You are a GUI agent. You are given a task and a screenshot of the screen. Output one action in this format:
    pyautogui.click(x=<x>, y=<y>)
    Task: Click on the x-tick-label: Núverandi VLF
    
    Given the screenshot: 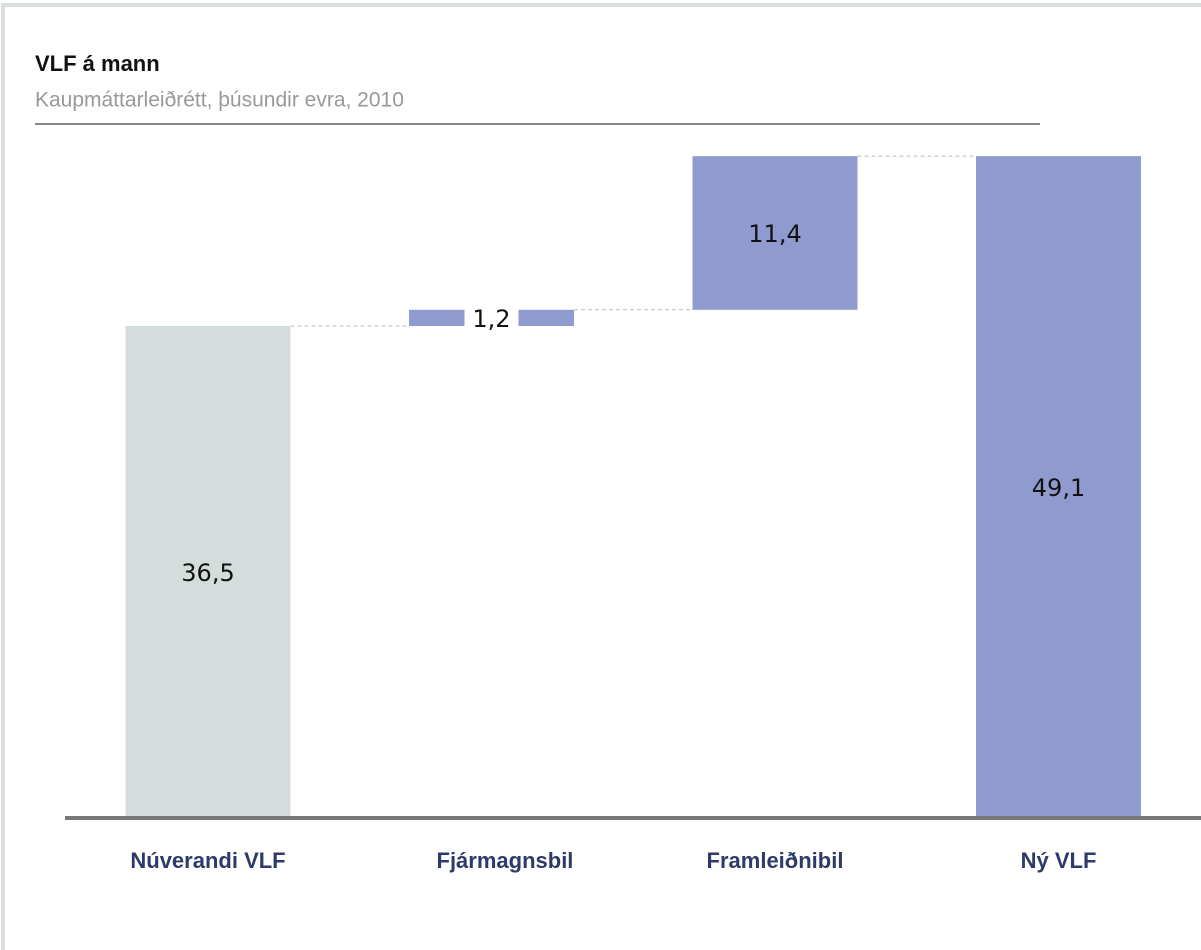 What is the action you would take?
    pyautogui.click(x=208, y=860)
    